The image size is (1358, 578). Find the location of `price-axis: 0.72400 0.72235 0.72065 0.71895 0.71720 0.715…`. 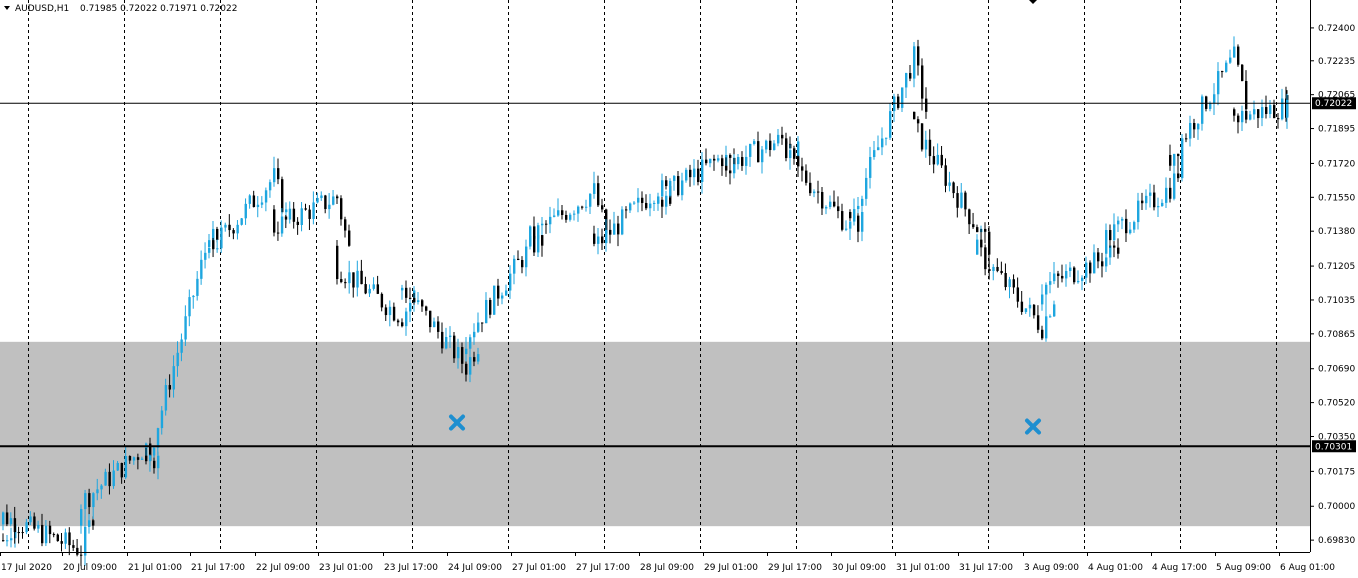

price-axis: 0.72400 0.72235 0.72065 0.71895 0.71720 0.715… is located at coordinates (1333, 285).